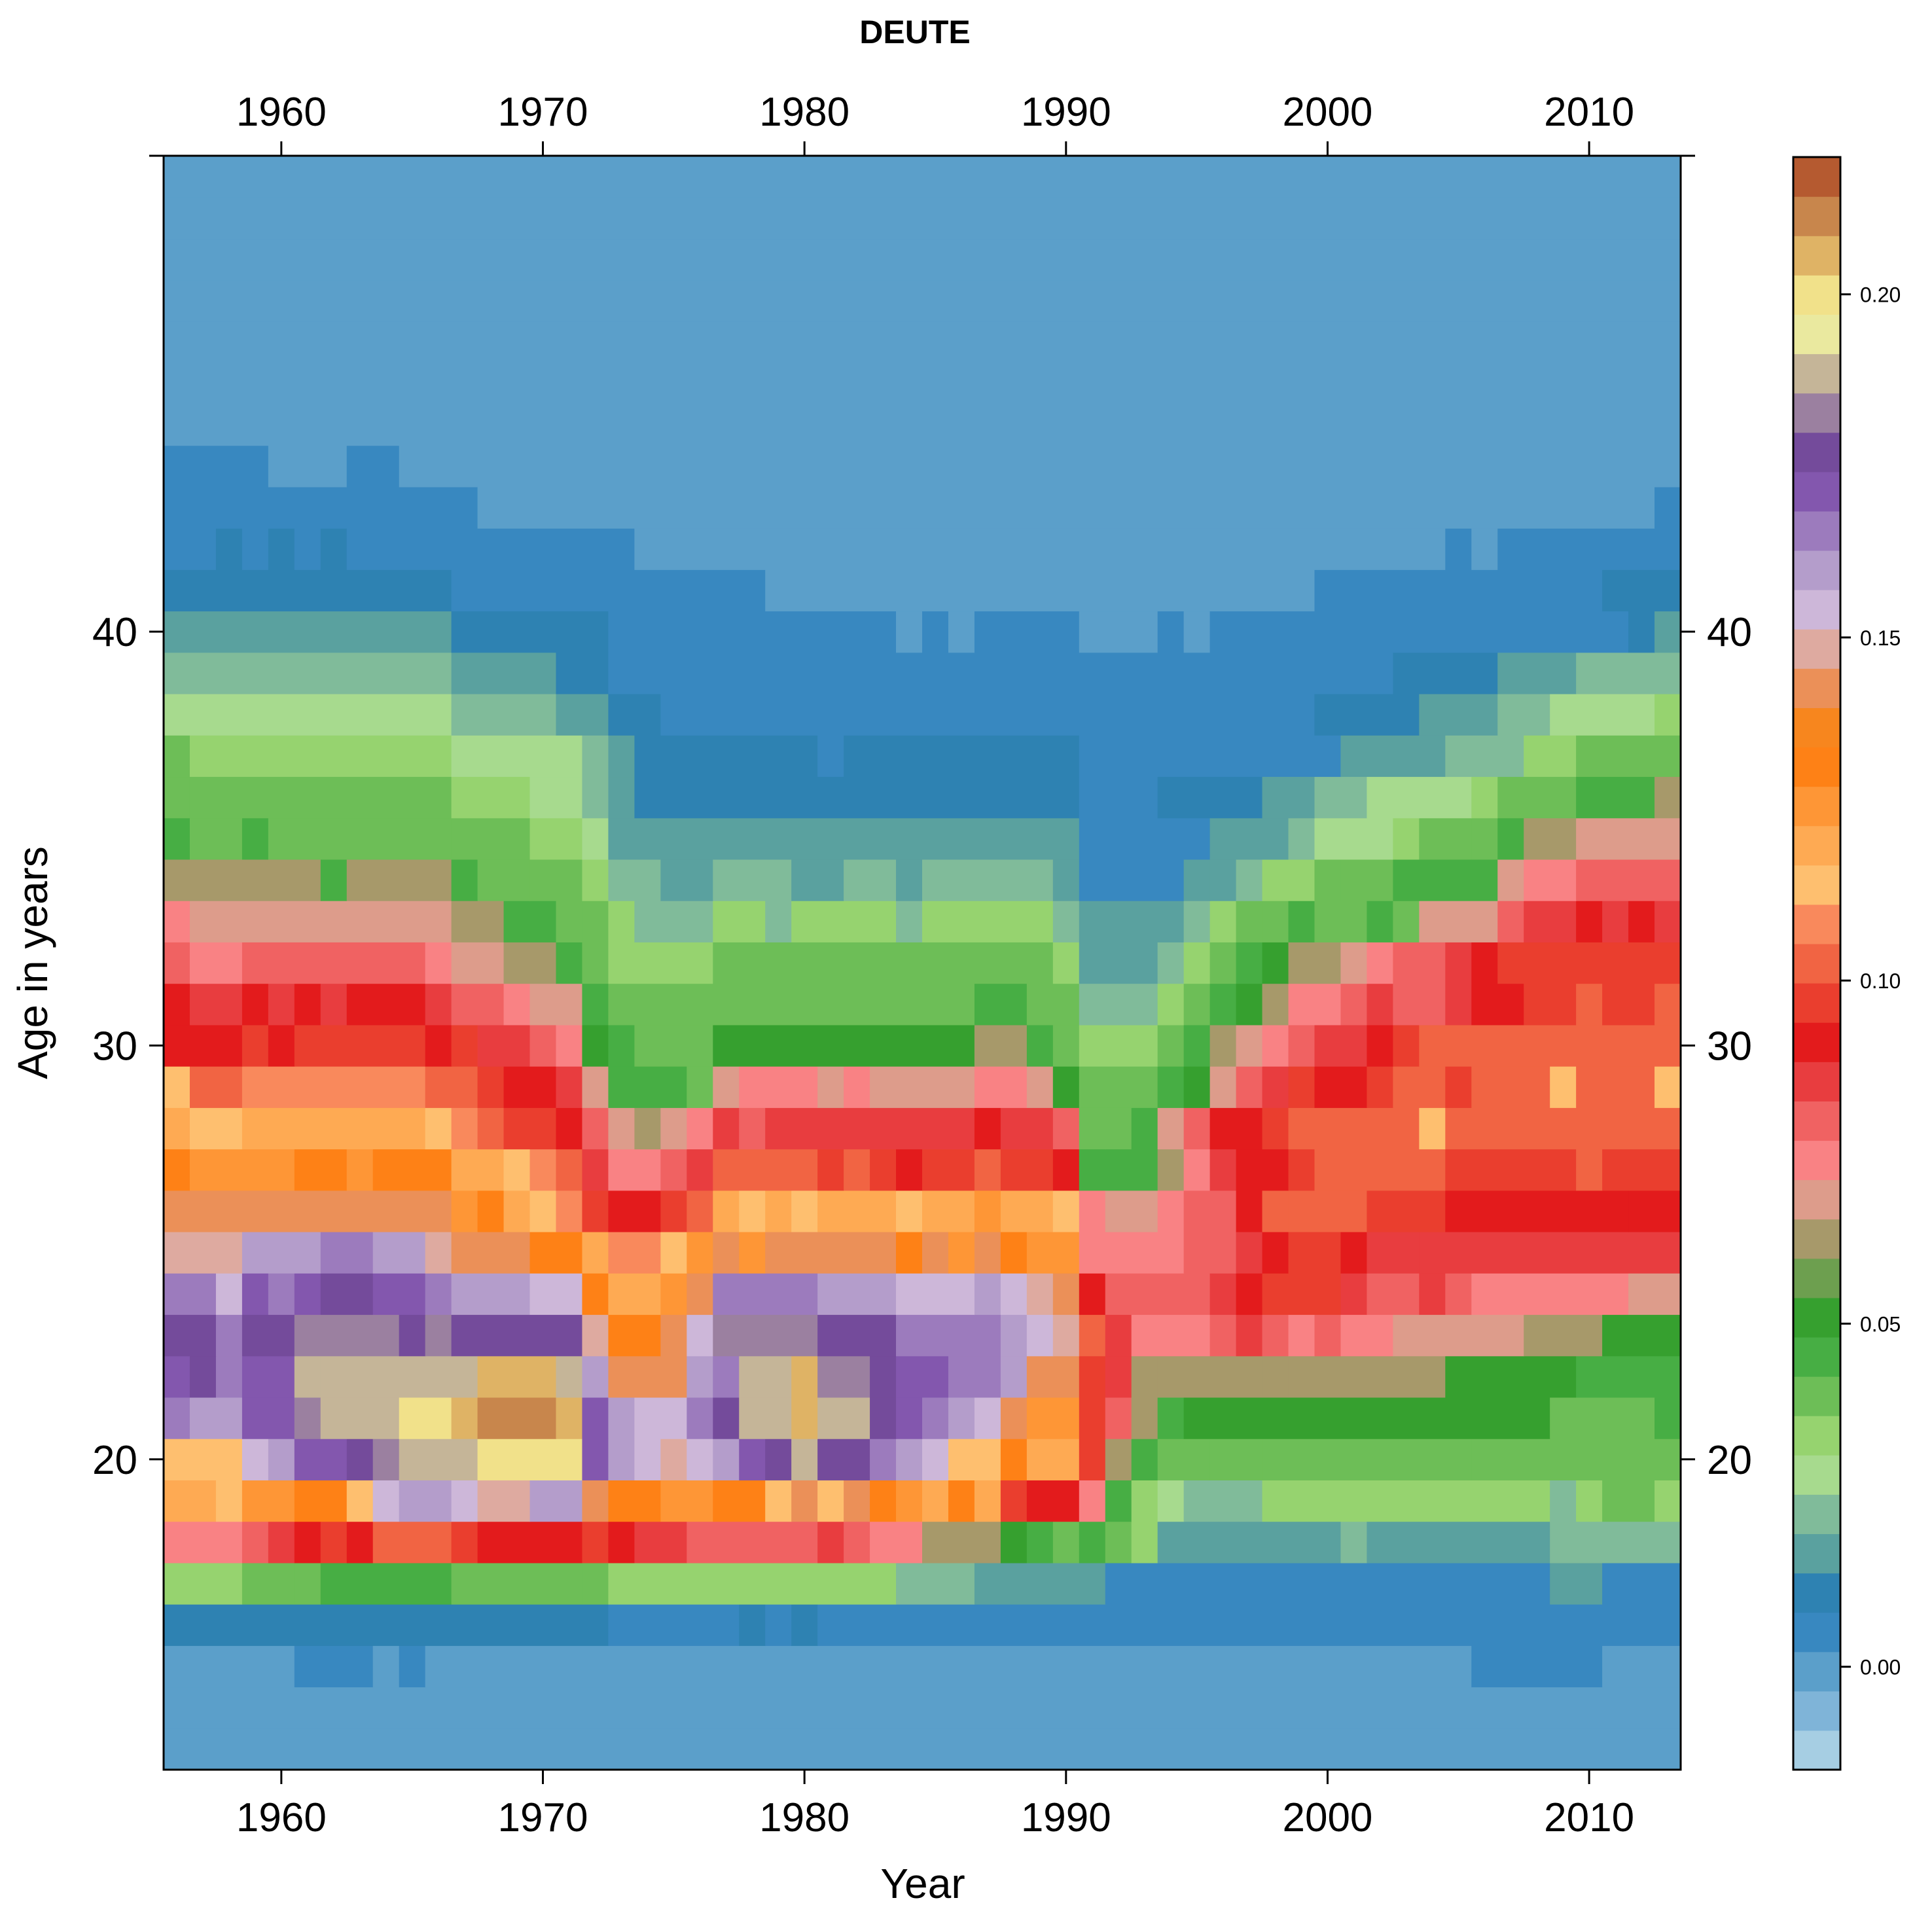  Describe the element at coordinates (1589, 112) in the screenshot. I see `x-tick-label-top-2010: 2010` at that location.